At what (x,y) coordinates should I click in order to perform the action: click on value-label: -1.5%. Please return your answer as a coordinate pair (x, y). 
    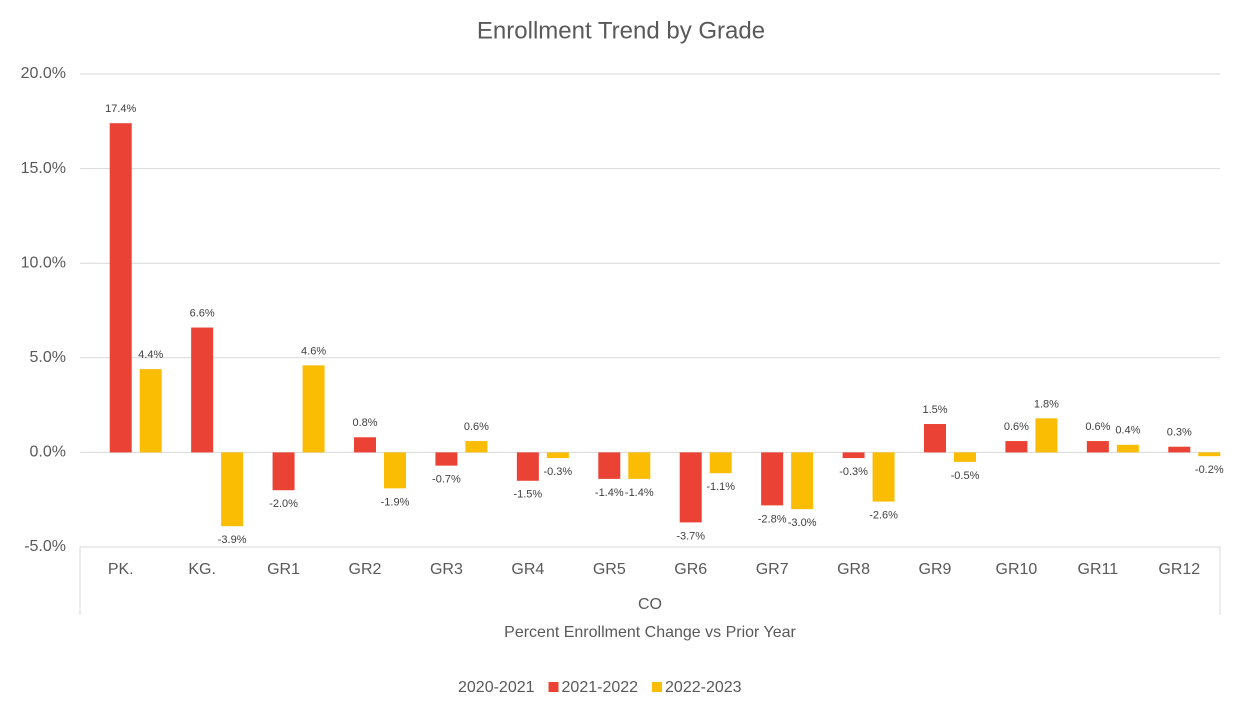
    Looking at the image, I should click on (527, 495).